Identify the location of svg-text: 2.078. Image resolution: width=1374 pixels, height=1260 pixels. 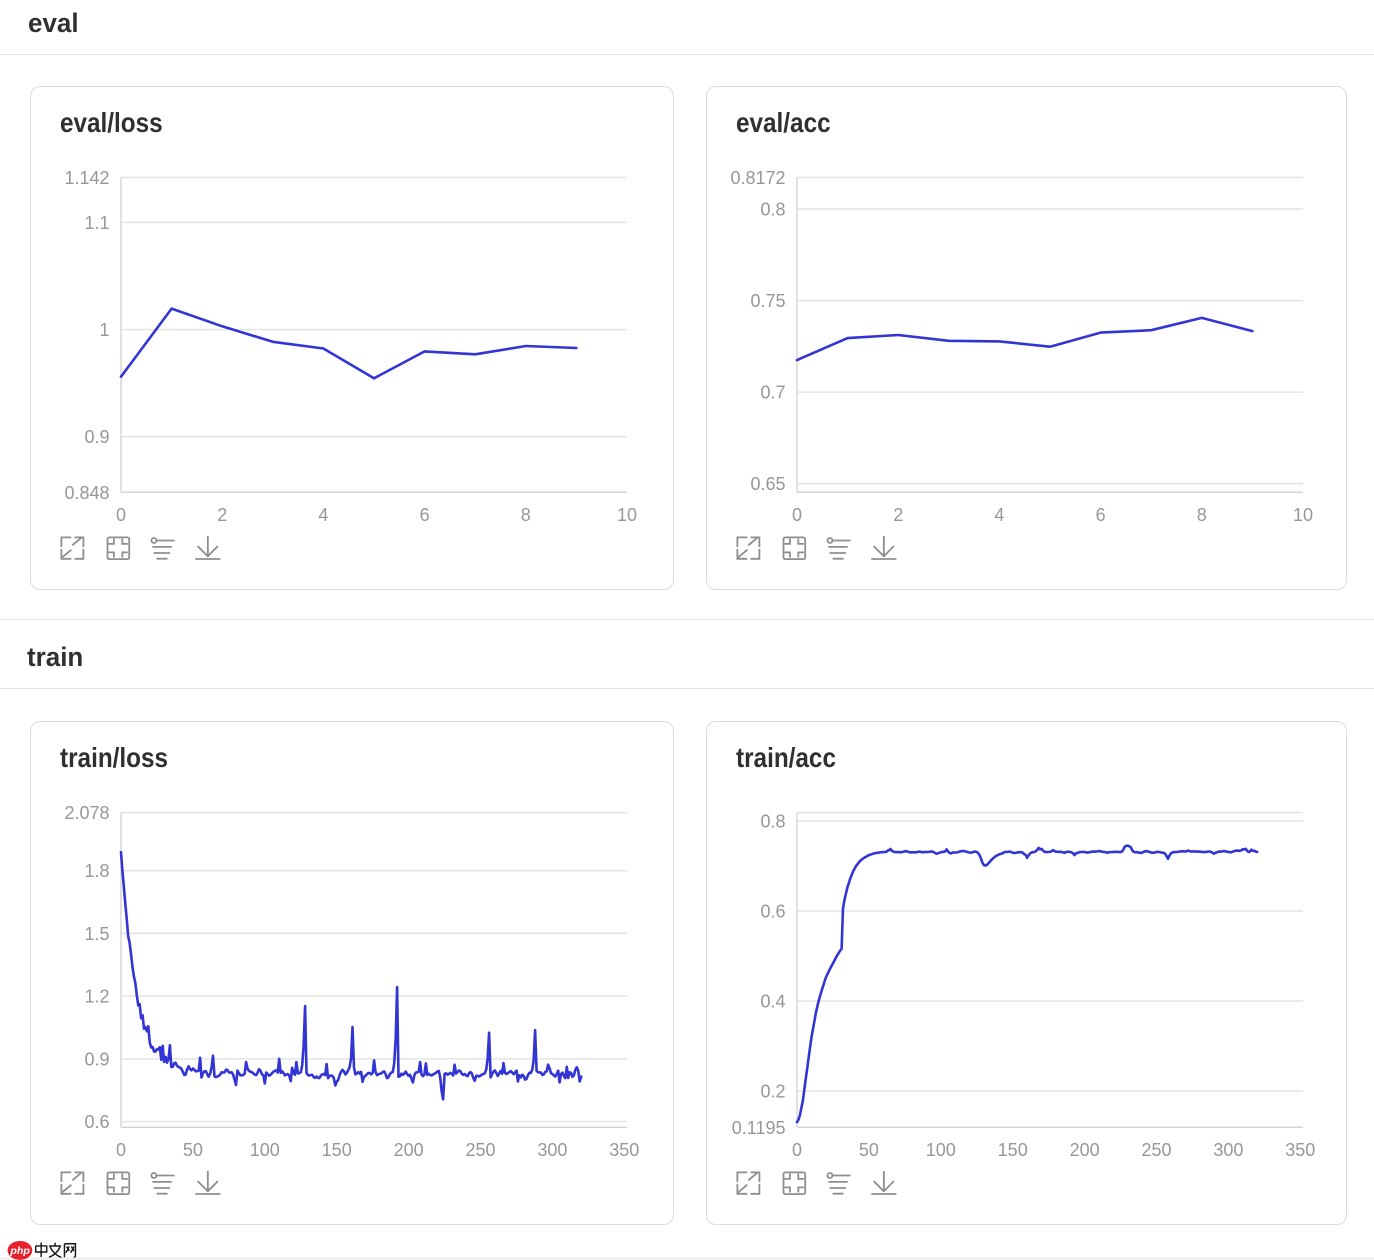
(86, 813).